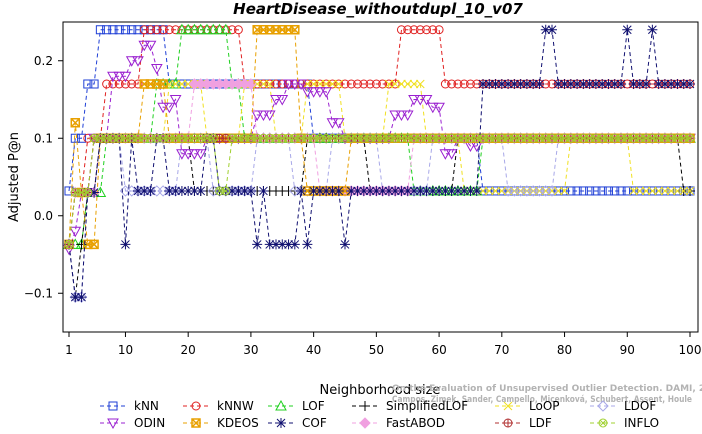  Describe the element at coordinates (380, 390) in the screenshot. I see `x-axis-label: Neighborhood size` at that location.